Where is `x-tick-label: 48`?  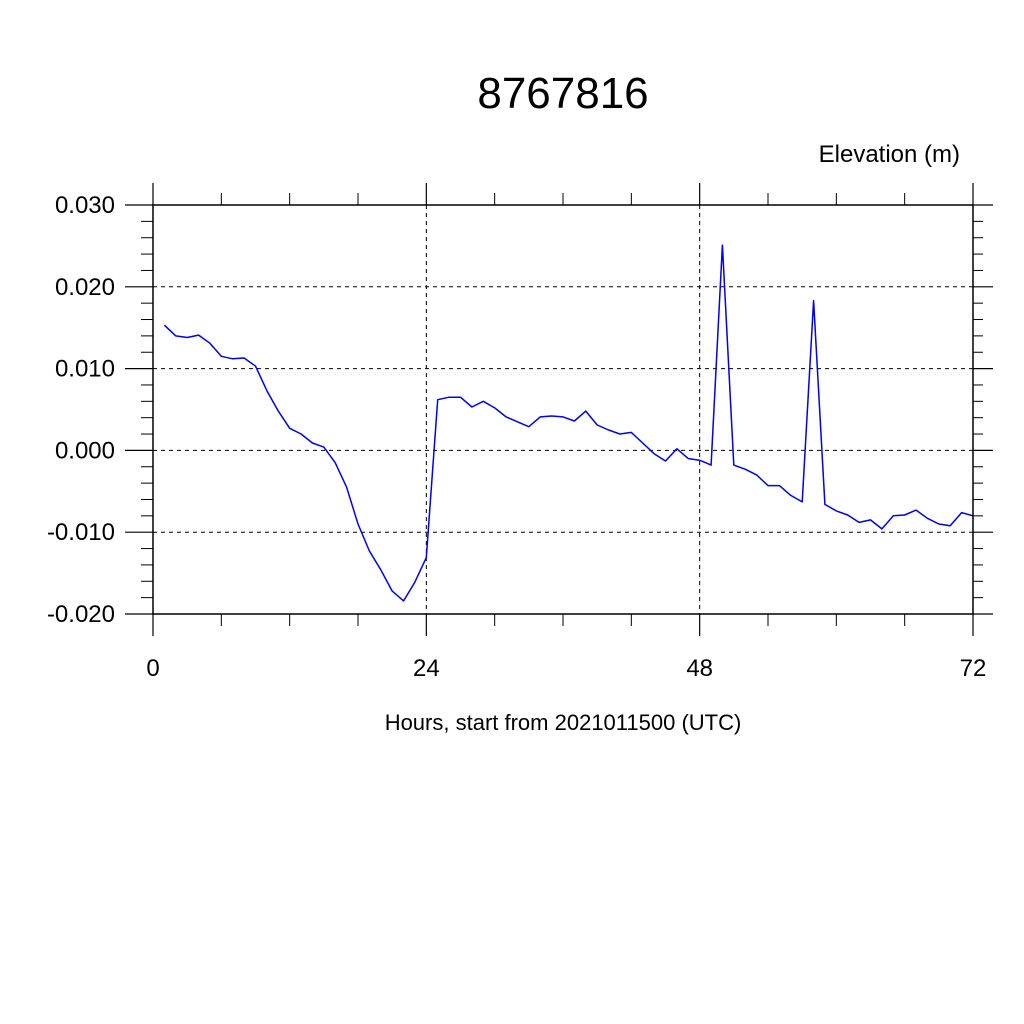
x-tick-label: 48 is located at coordinates (699, 668).